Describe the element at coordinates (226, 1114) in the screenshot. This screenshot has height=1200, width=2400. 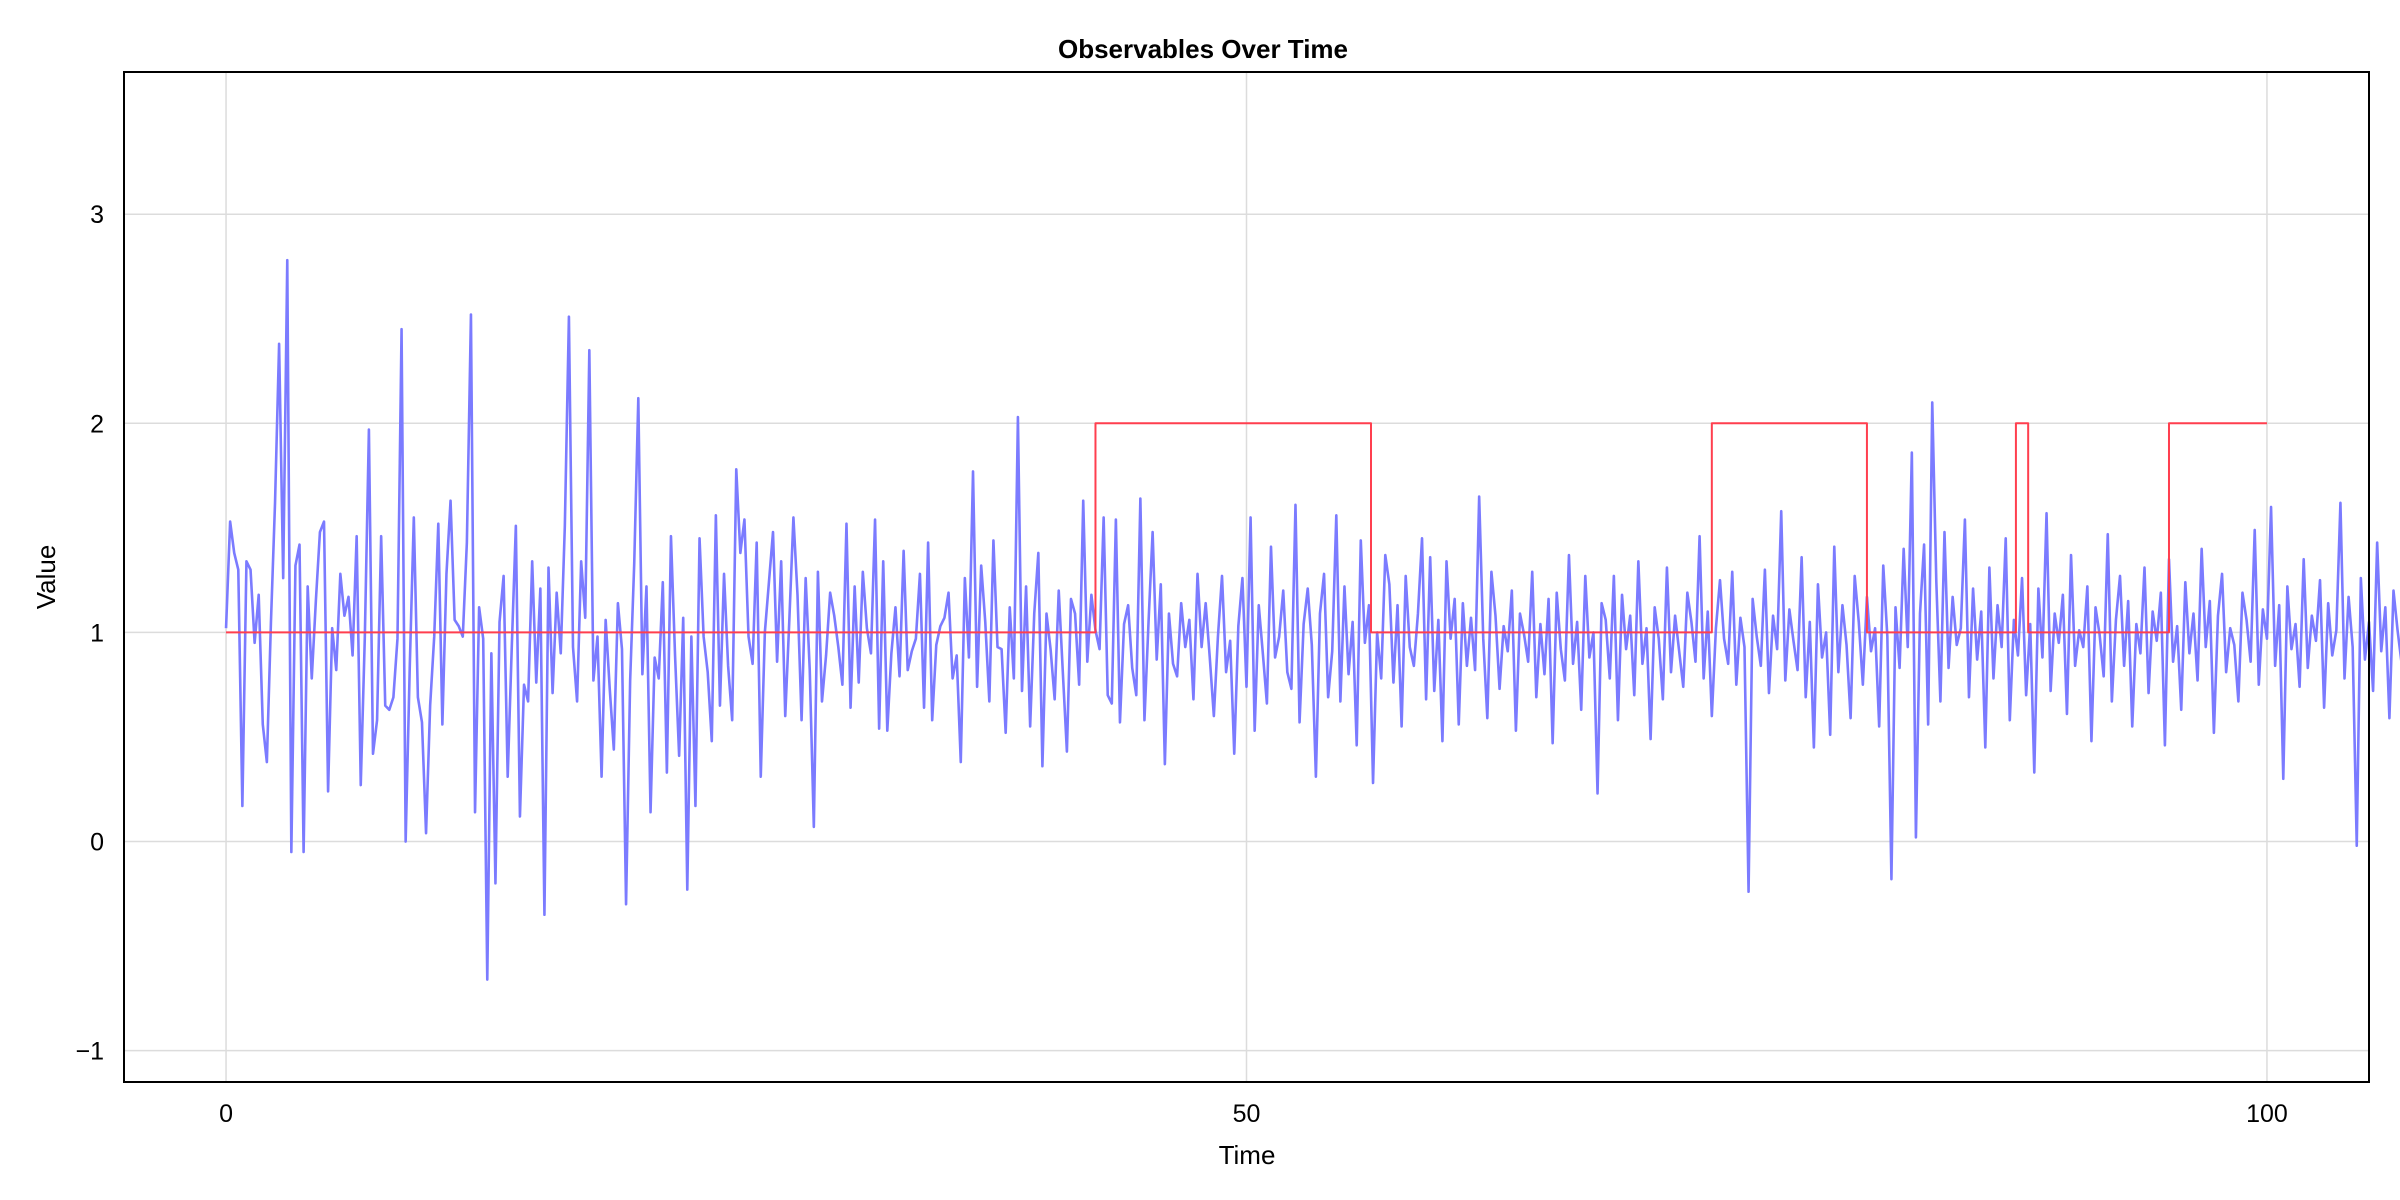
I see `x-tick-label: 0` at that location.